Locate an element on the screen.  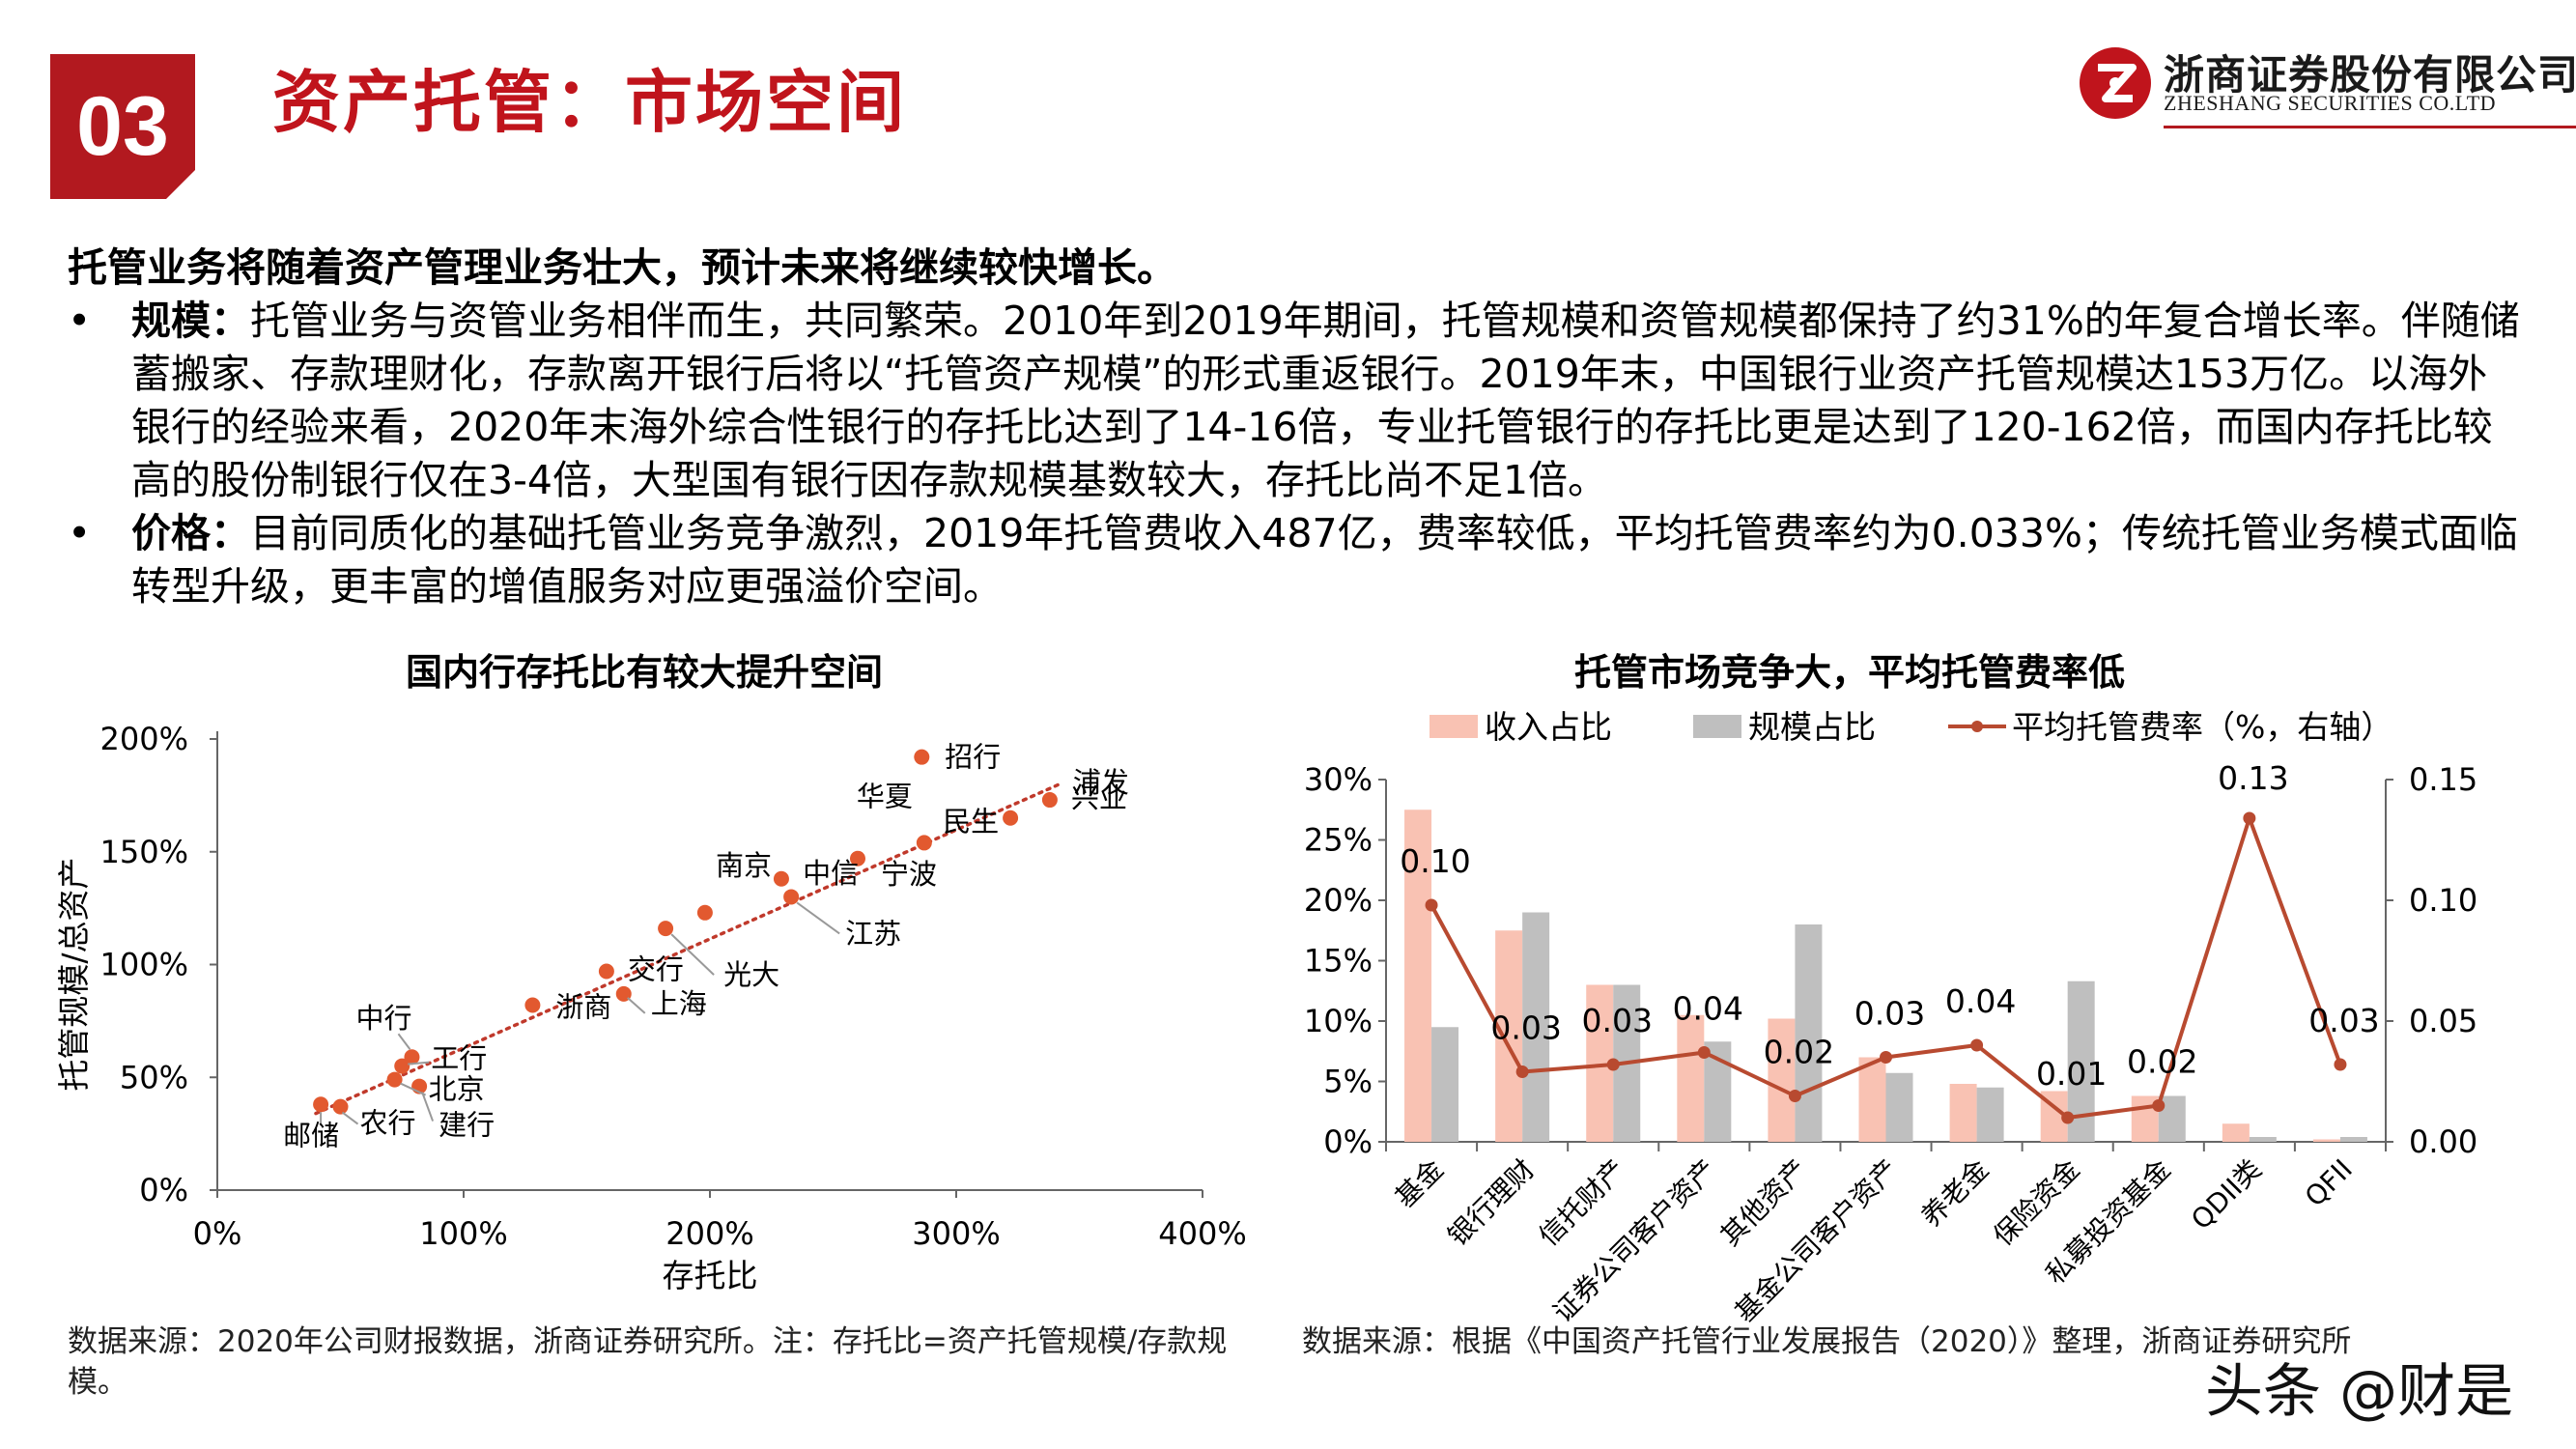
company-name-en: ZHESHANG SECURITIES CO.LTD is located at coordinates (2330, 103).